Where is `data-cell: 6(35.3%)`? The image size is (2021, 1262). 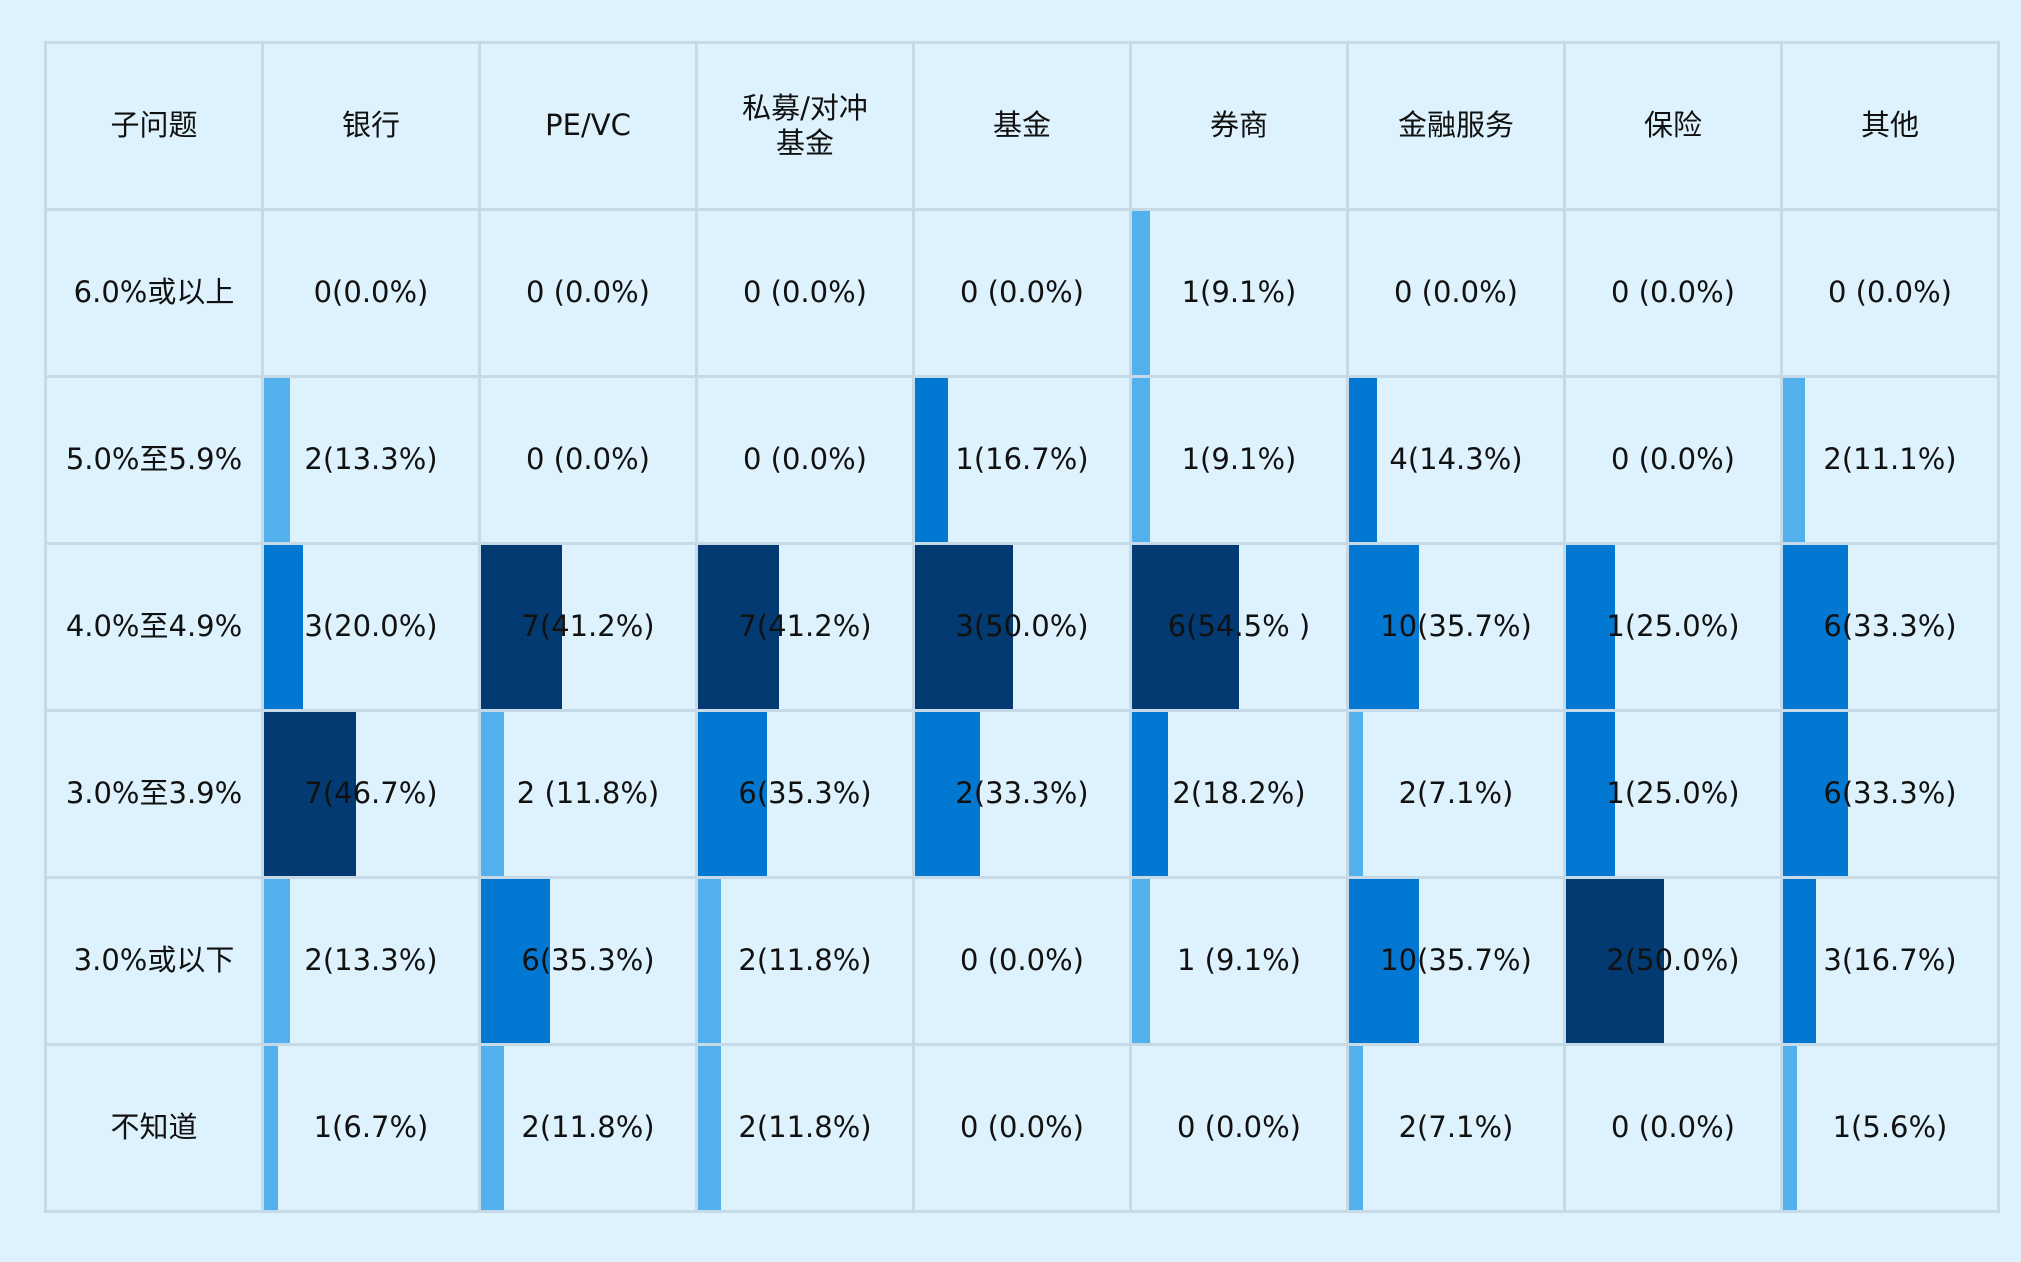 data-cell: 6(35.3%) is located at coordinates (588, 961).